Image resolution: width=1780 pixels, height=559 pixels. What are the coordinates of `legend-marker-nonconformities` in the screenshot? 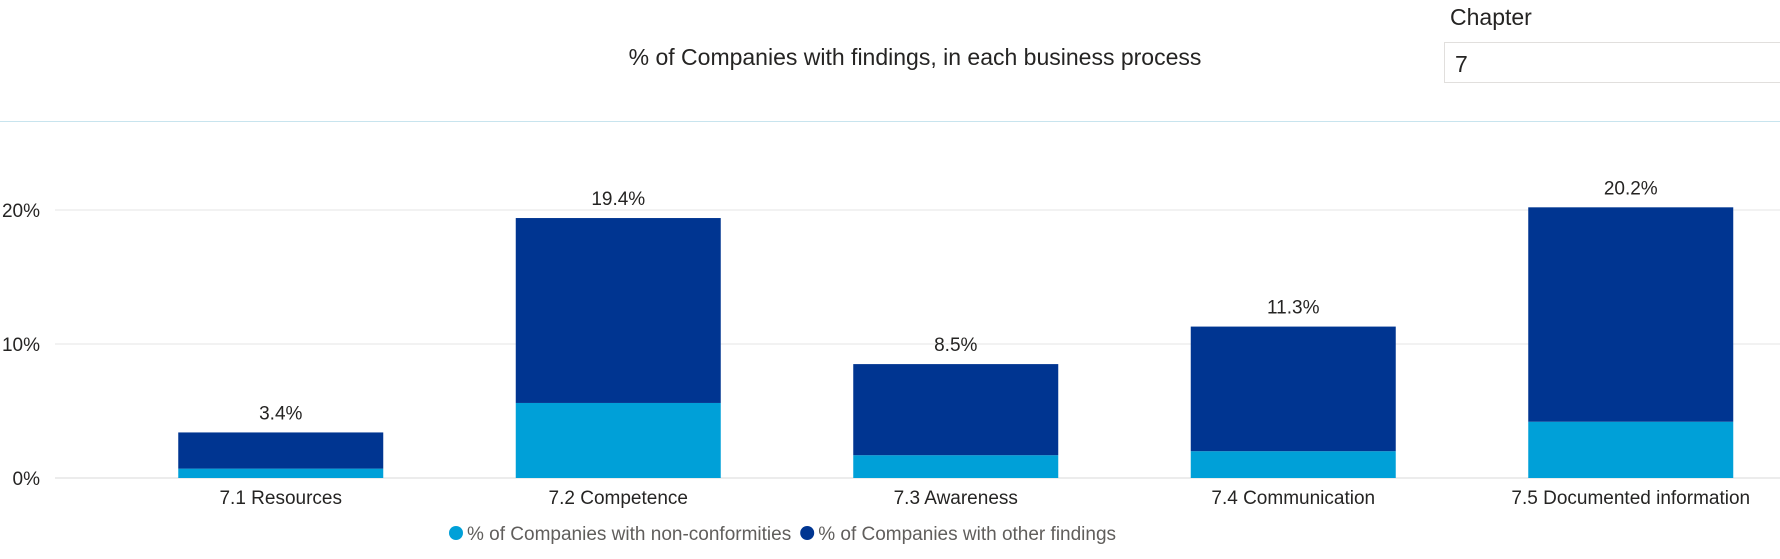 It's located at (456, 533).